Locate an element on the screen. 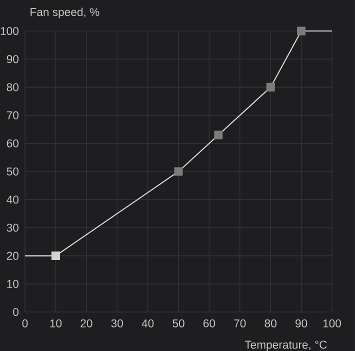 The height and width of the screenshot is (351, 355). y-tick-label: 80 is located at coordinates (12, 87).